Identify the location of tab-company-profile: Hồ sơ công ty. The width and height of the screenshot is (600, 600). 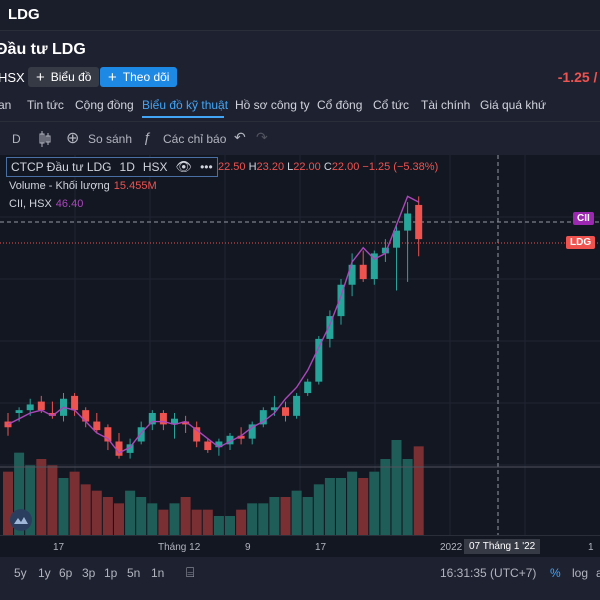
(272, 105).